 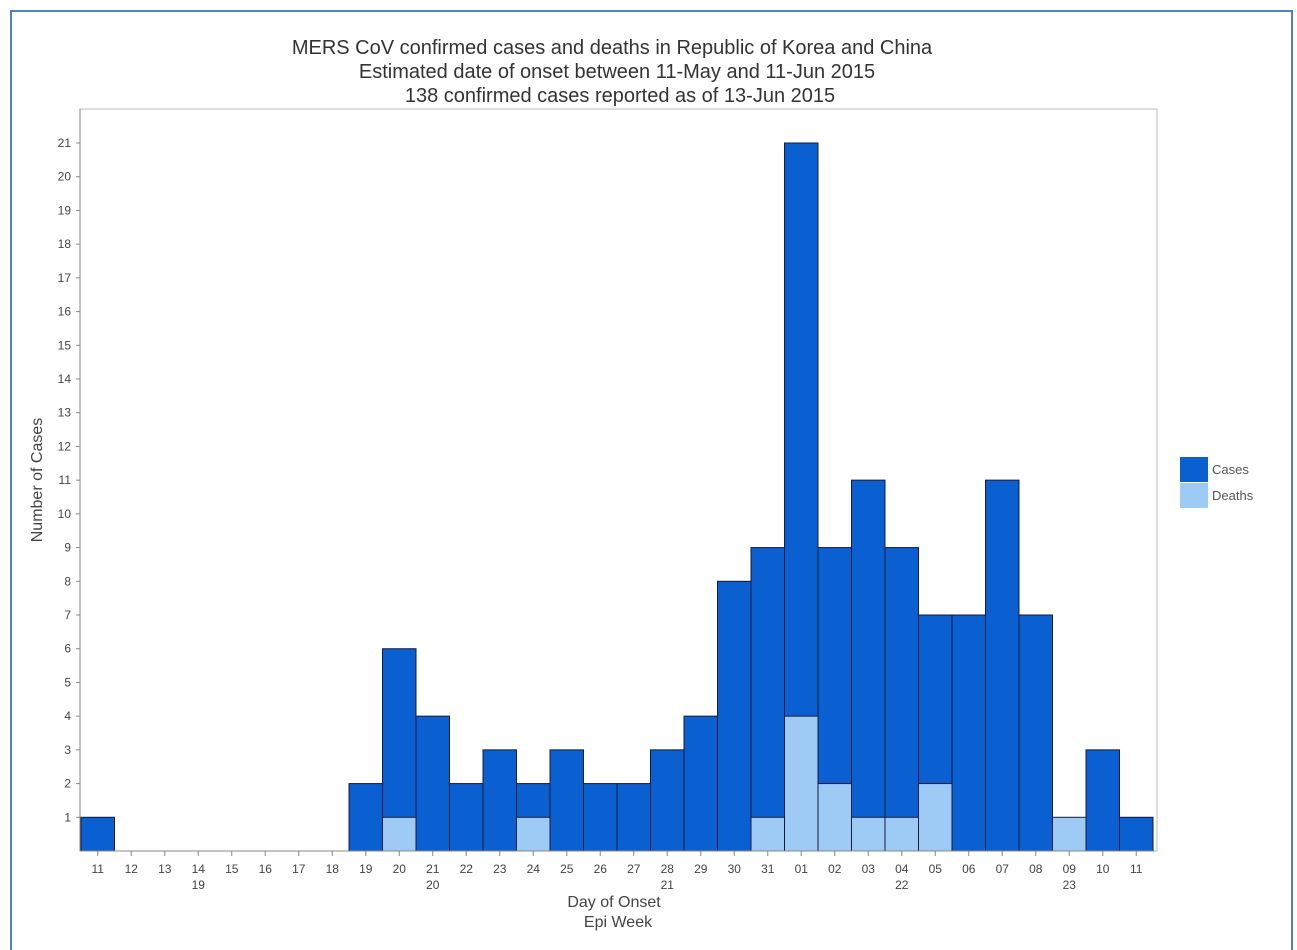 What do you see at coordinates (1070, 885) in the screenshot?
I see `epi-week-label-4: 23` at bounding box center [1070, 885].